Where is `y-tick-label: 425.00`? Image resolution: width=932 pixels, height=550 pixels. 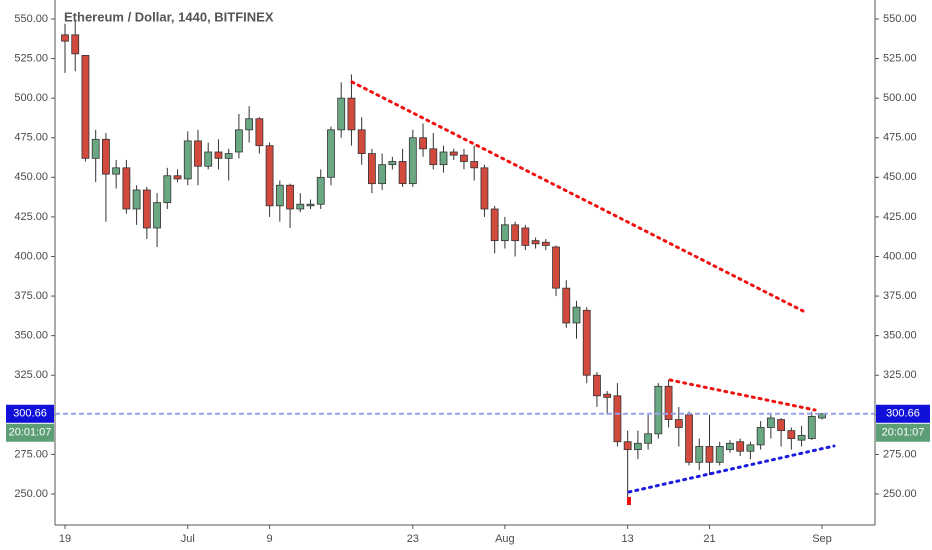 y-tick-label: 425.00 is located at coordinates (31, 217).